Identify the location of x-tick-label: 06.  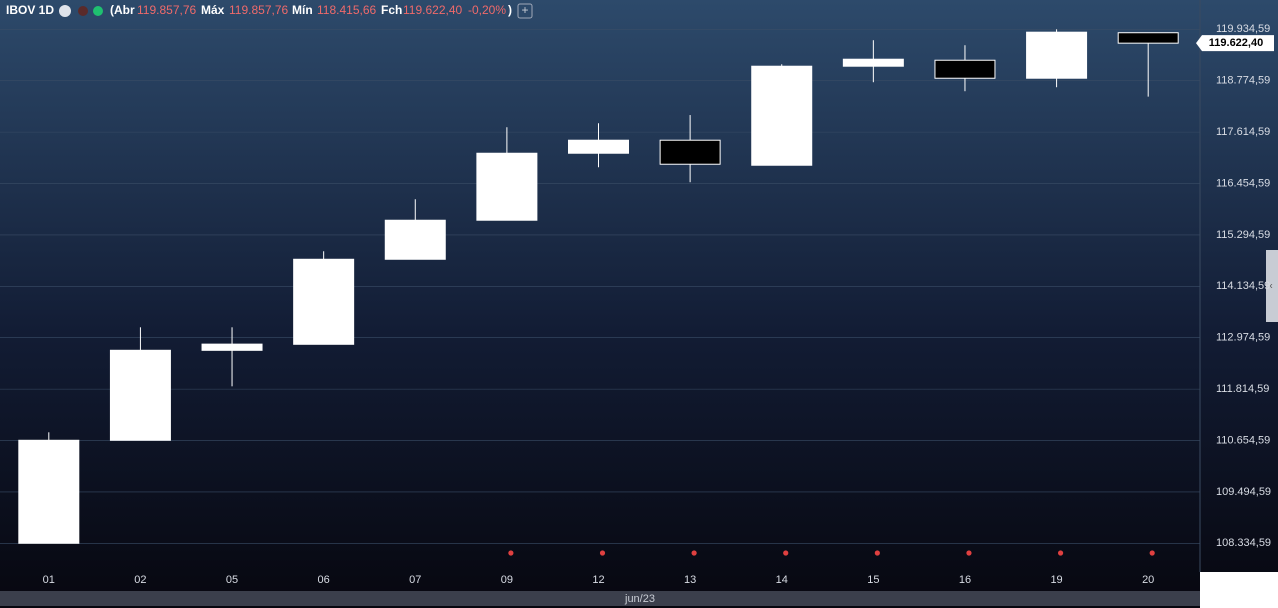
(324, 580).